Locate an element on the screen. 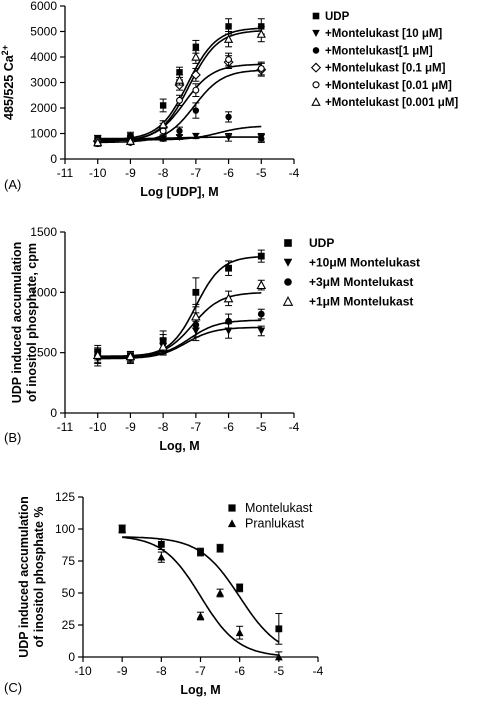  y-tick-label: 4000 is located at coordinates (43, 57).